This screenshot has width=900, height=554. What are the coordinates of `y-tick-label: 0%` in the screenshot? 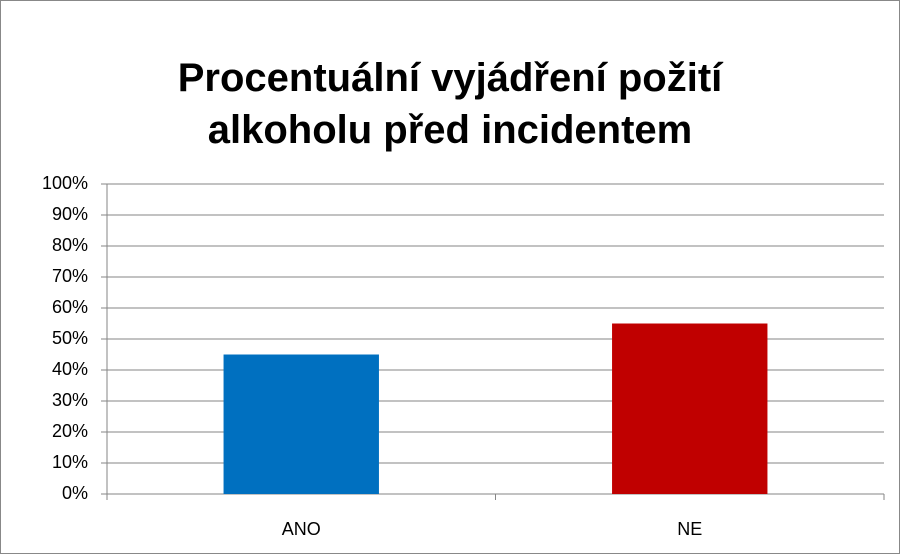 It's located at (75, 493).